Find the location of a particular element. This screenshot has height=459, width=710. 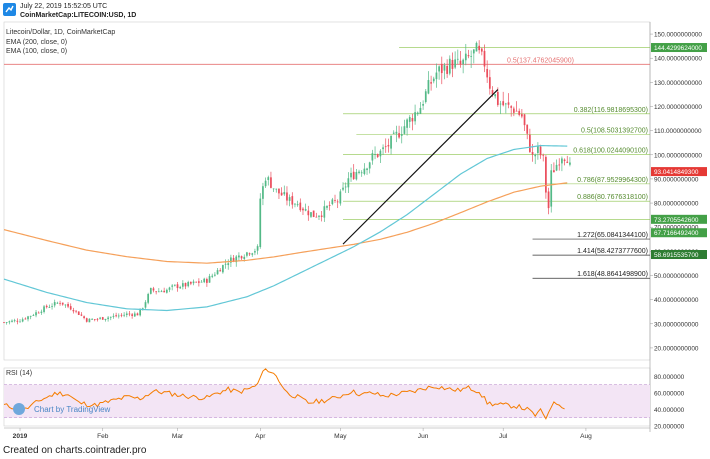

price-tick-label: 150.0000000000 is located at coordinates (678, 35).